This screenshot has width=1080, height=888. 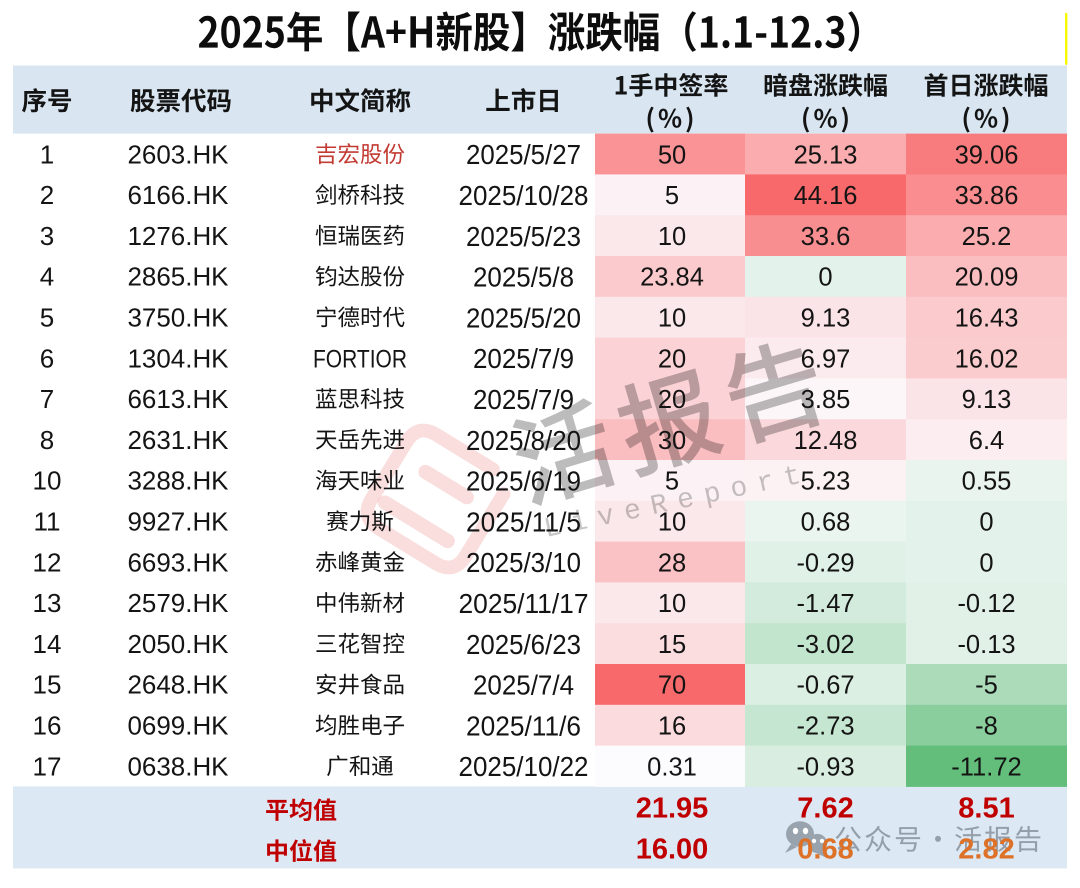 I want to click on svg-text: -0.93, so click(x=825, y=767).